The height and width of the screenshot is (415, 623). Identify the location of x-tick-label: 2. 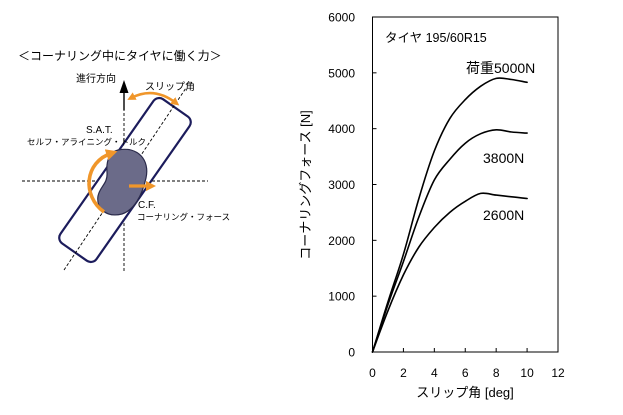
(403, 373).